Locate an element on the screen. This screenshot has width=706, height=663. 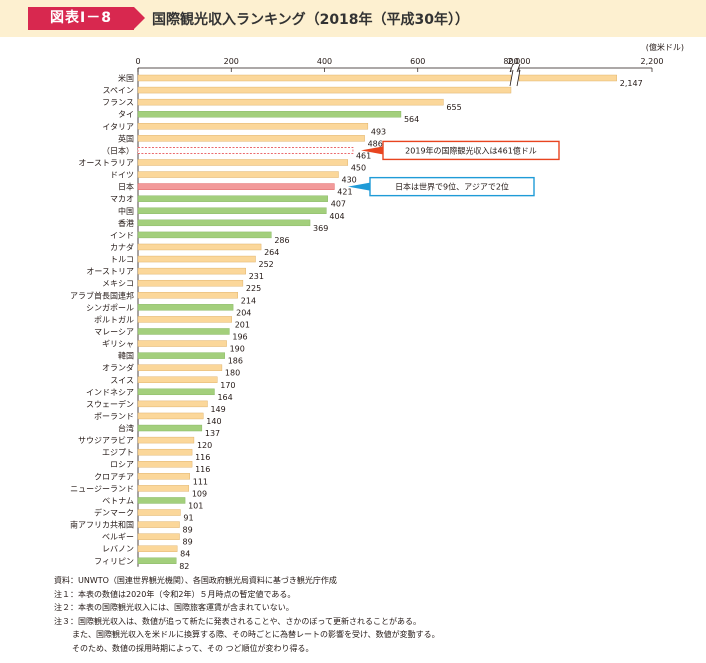
bar-segment-right is located at coordinates (567, 78).